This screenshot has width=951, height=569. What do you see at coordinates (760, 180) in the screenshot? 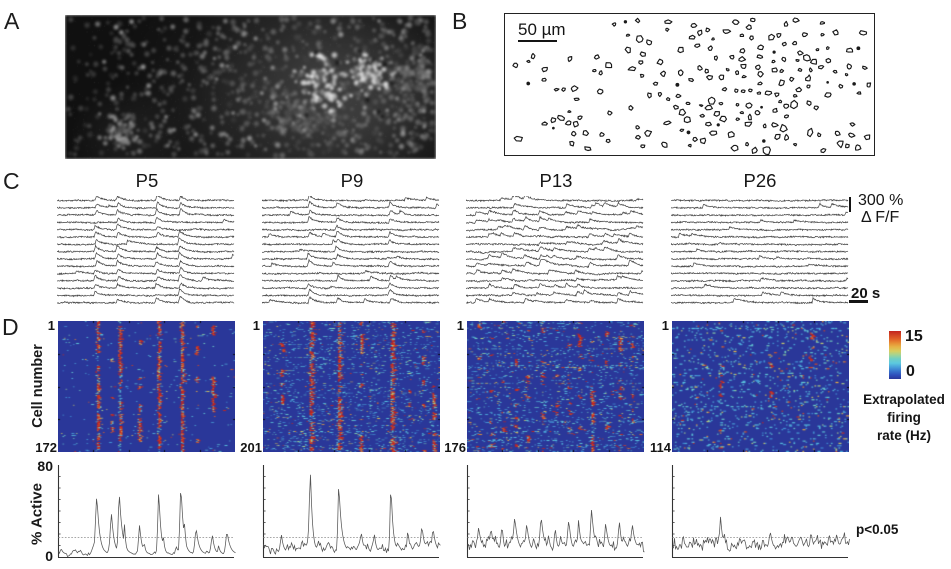
I see `age-header-p26: P26` at bounding box center [760, 180].